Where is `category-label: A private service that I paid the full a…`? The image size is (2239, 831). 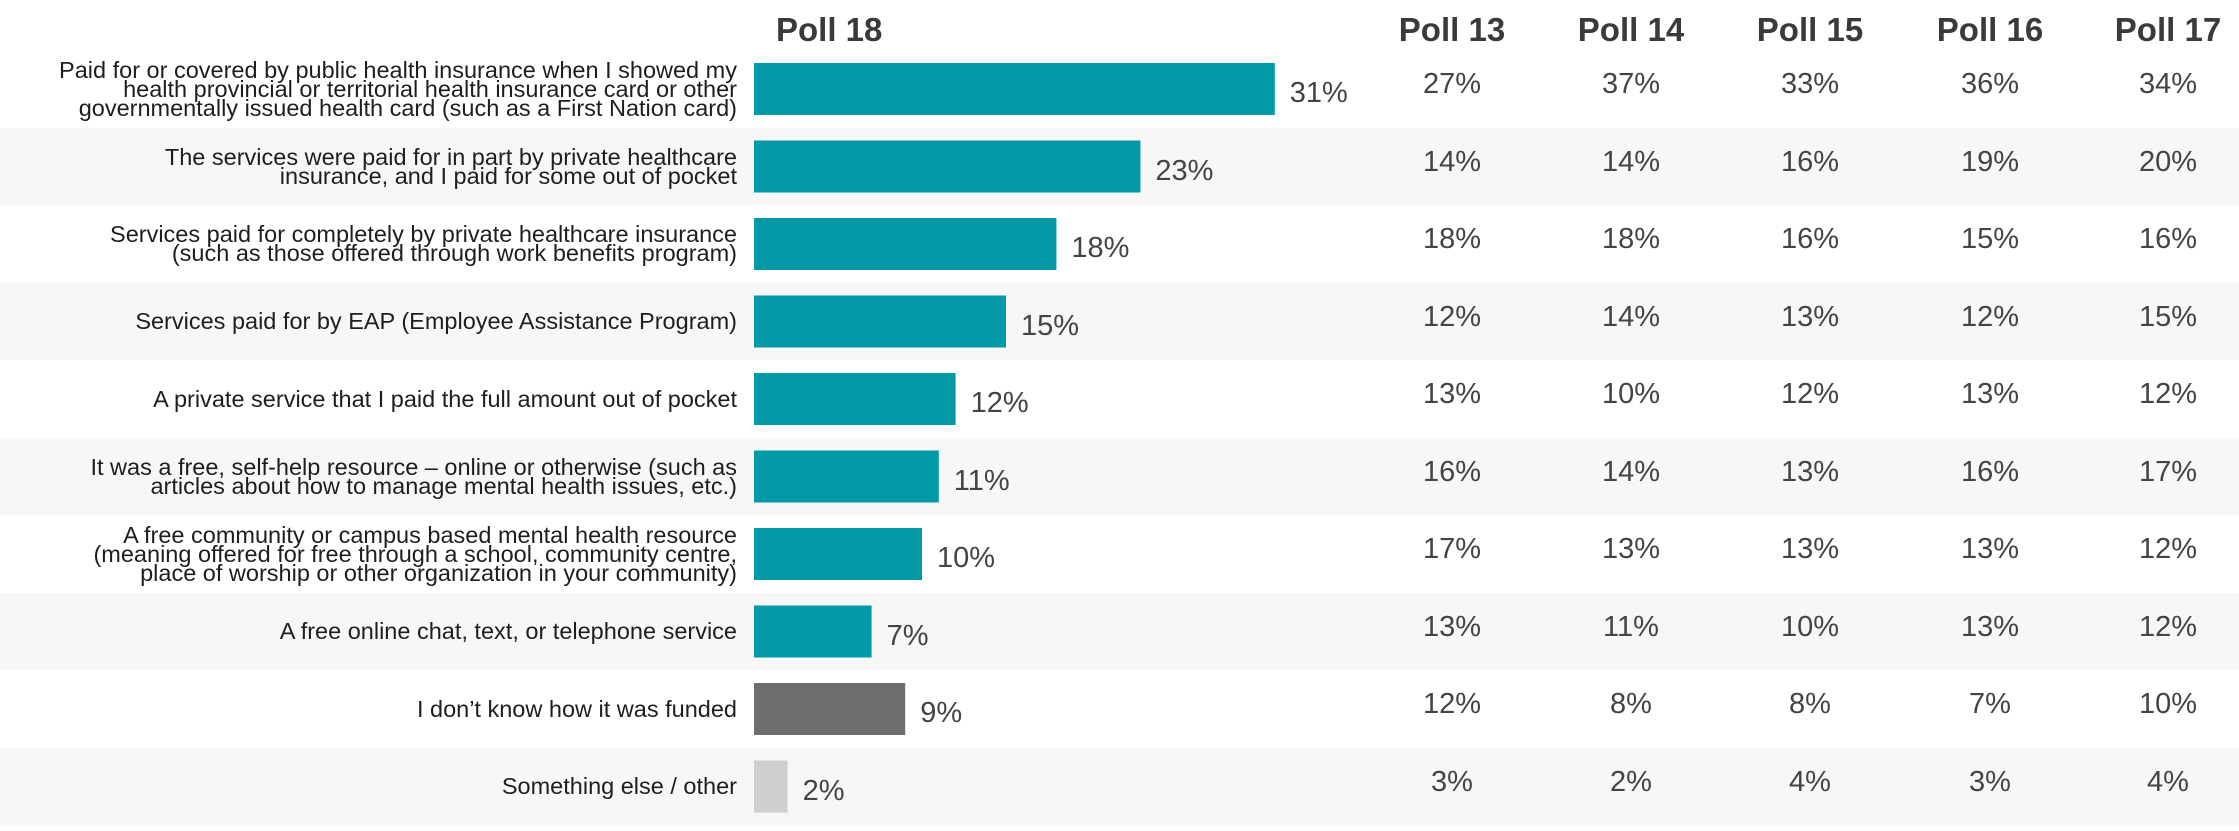
category-label: A private service that I paid the full a… is located at coordinates (368, 399).